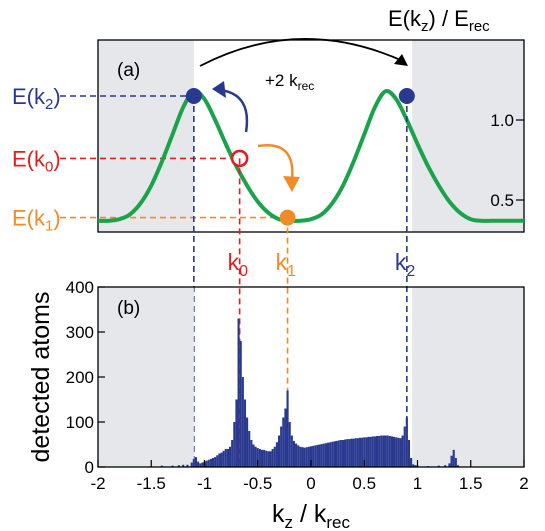 The width and height of the screenshot is (545, 531). I want to click on x-tick-label: -1.5, so click(151, 483).